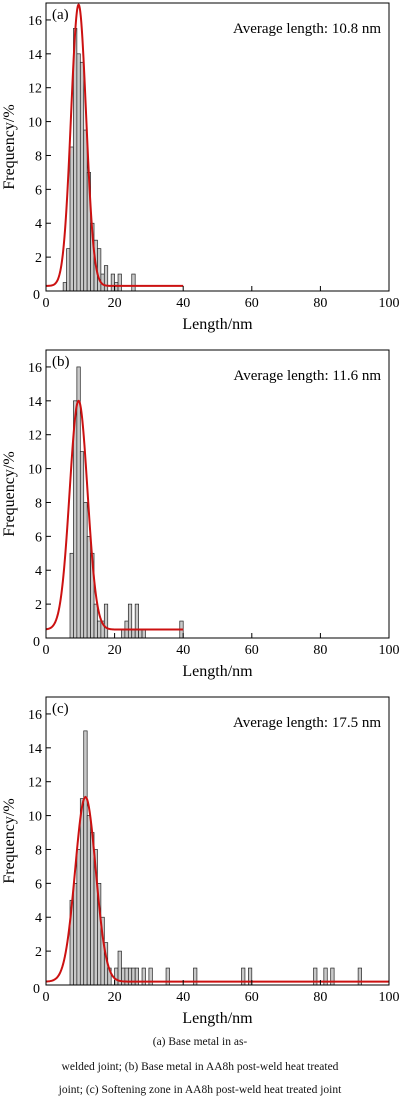  I want to click on average-length-annotation: Average length: 11.6 nm, so click(308, 376).